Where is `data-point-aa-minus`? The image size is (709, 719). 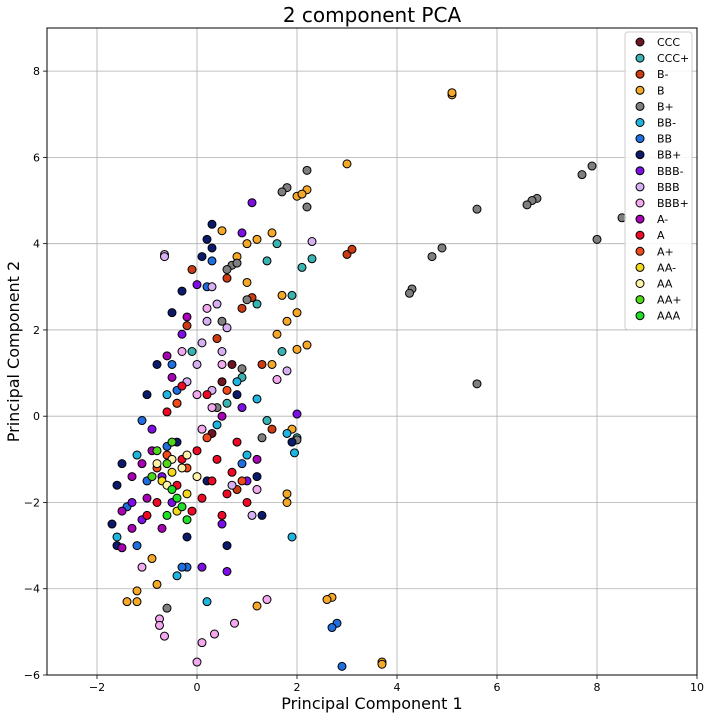
data-point-aa-minus is located at coordinates (187, 494).